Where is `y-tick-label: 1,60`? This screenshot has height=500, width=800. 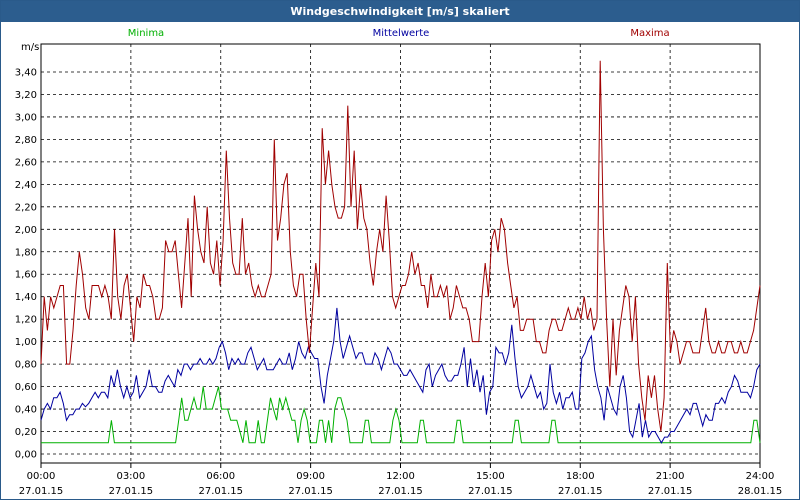
y-tick-label: 1,60 is located at coordinates (26, 275).